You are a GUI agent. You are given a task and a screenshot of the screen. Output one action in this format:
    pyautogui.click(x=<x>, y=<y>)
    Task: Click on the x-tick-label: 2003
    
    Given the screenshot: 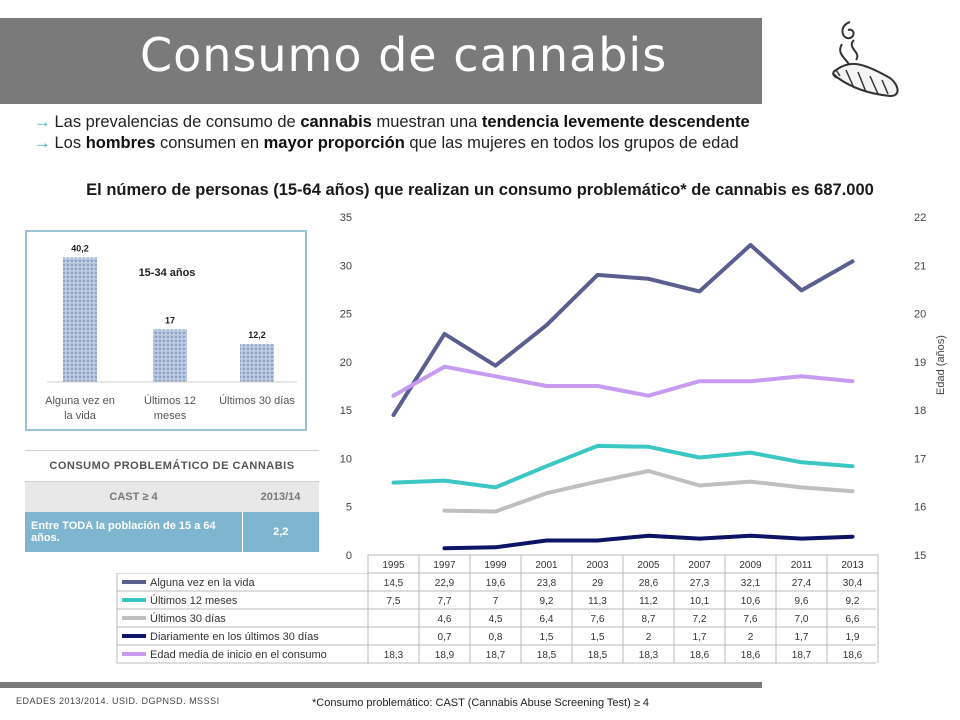 What is the action you would take?
    pyautogui.click(x=597, y=565)
    